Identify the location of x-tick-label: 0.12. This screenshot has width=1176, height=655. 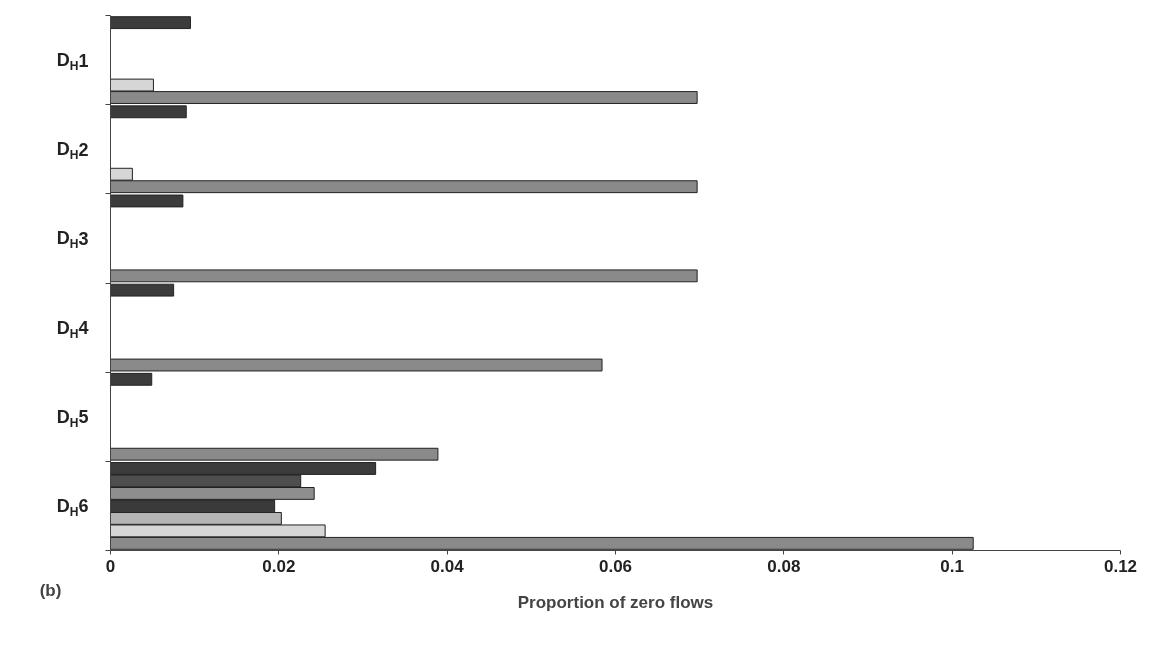
(1120, 566).